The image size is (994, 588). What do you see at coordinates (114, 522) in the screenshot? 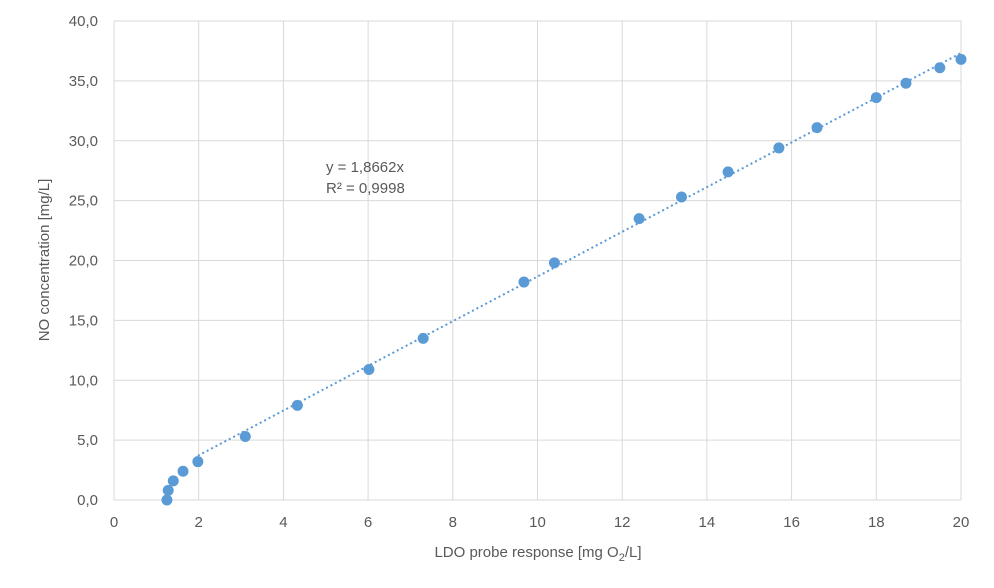
I see `x-tick-label: 0` at bounding box center [114, 522].